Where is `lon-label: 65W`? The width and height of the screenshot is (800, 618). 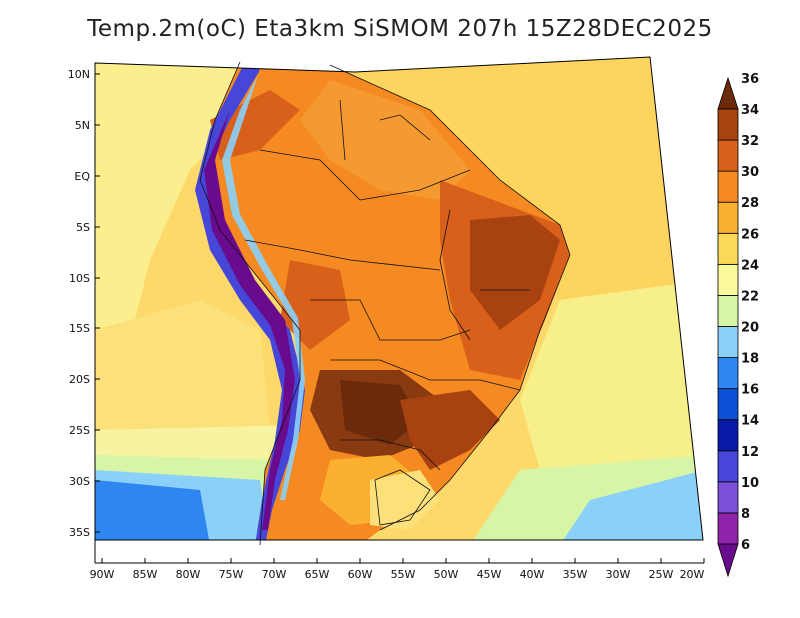
lon-label: 65W is located at coordinates (317, 574).